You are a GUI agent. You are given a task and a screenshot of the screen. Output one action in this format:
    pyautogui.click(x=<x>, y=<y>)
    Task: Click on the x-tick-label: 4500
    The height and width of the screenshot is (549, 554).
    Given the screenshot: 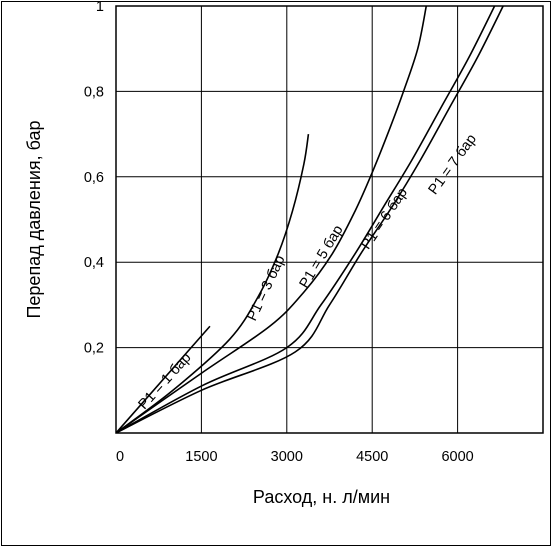 What is the action you would take?
    pyautogui.click(x=372, y=457)
    